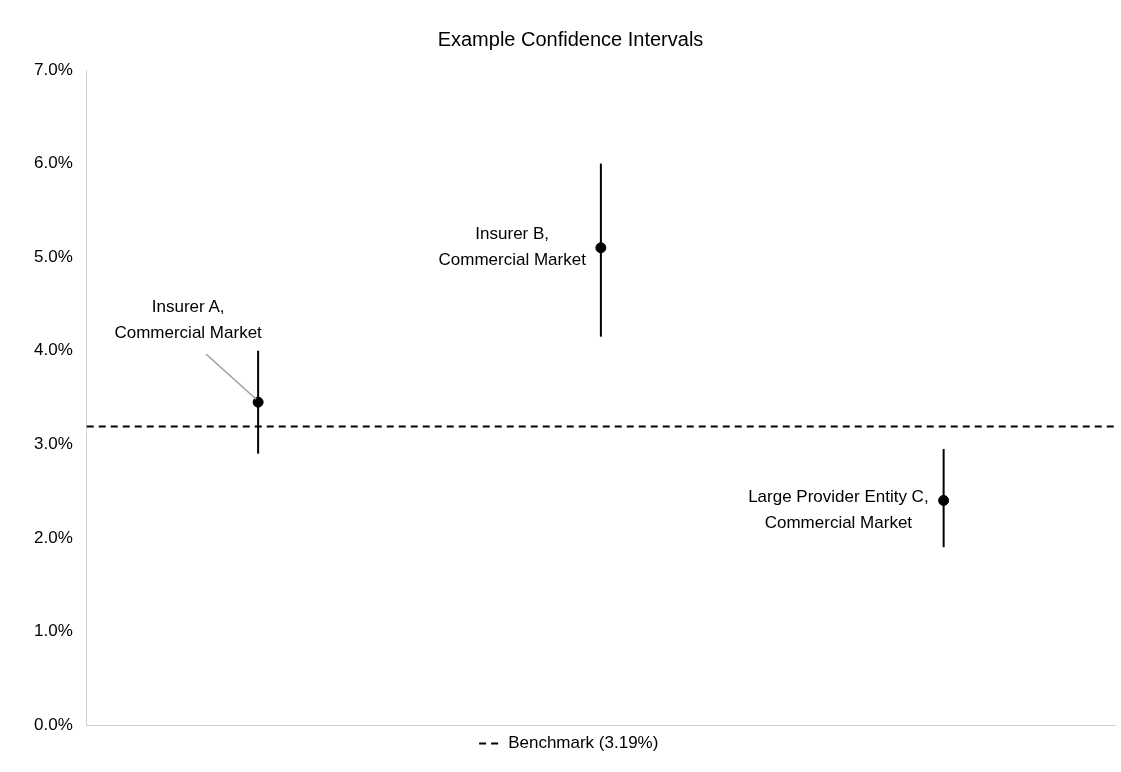  I want to click on chart-title: Example Confidence Intervals, so click(570, 38).